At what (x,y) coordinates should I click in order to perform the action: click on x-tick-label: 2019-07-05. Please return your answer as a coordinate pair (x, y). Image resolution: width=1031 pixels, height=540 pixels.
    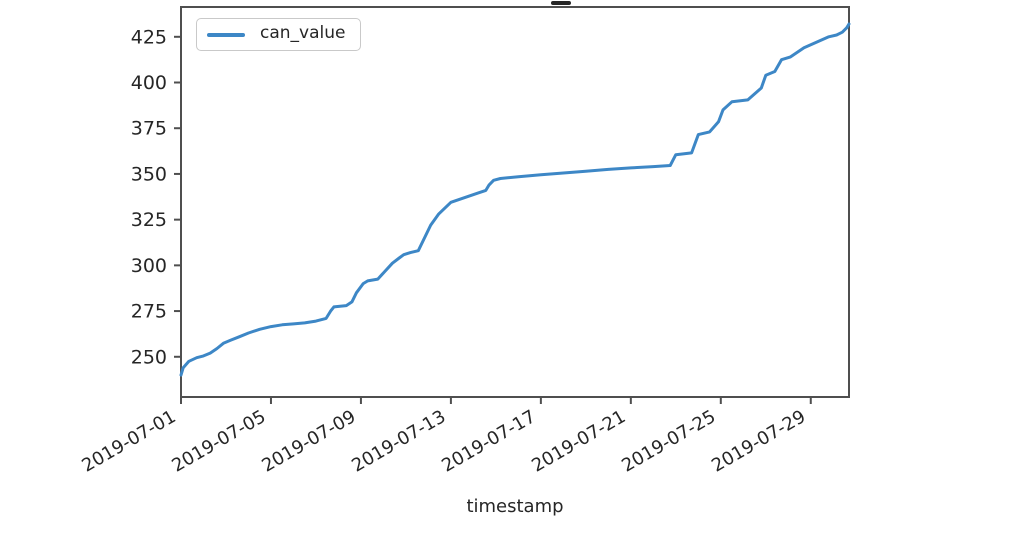
    Looking at the image, I should click on (218, 441).